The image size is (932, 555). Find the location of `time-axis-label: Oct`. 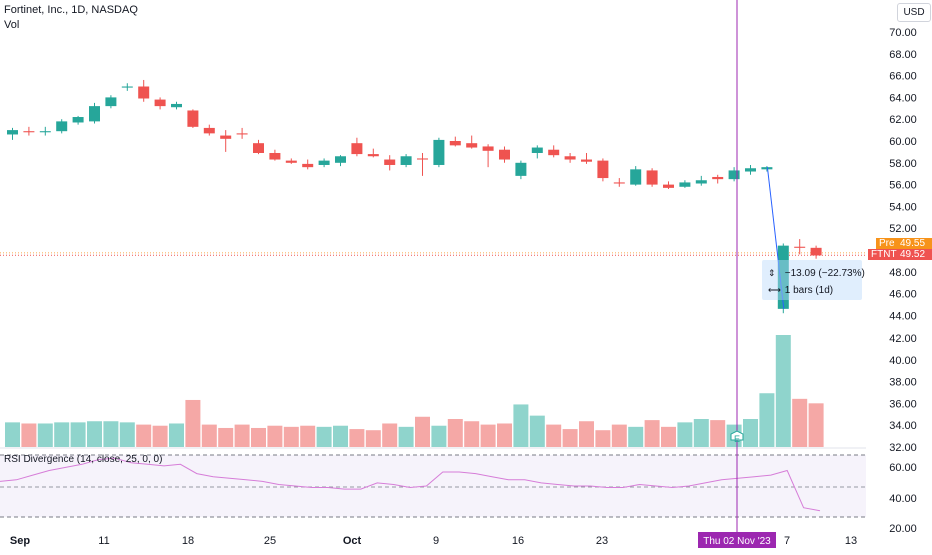

time-axis-label: Oct is located at coordinates (352, 541).